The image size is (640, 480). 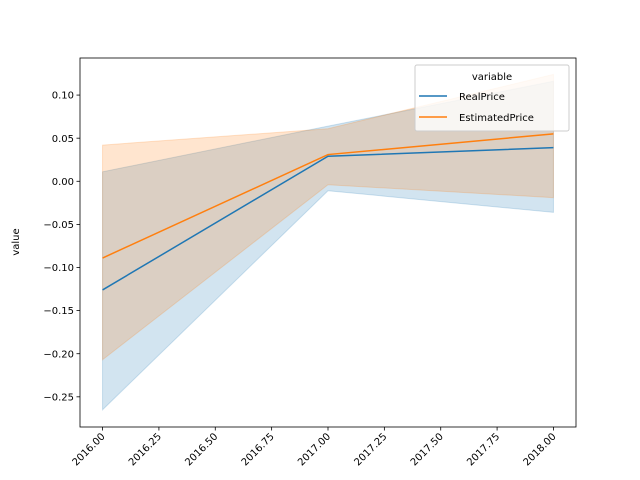 What do you see at coordinates (58, 268) in the screenshot?
I see `y-tick-label: −0.10` at bounding box center [58, 268].